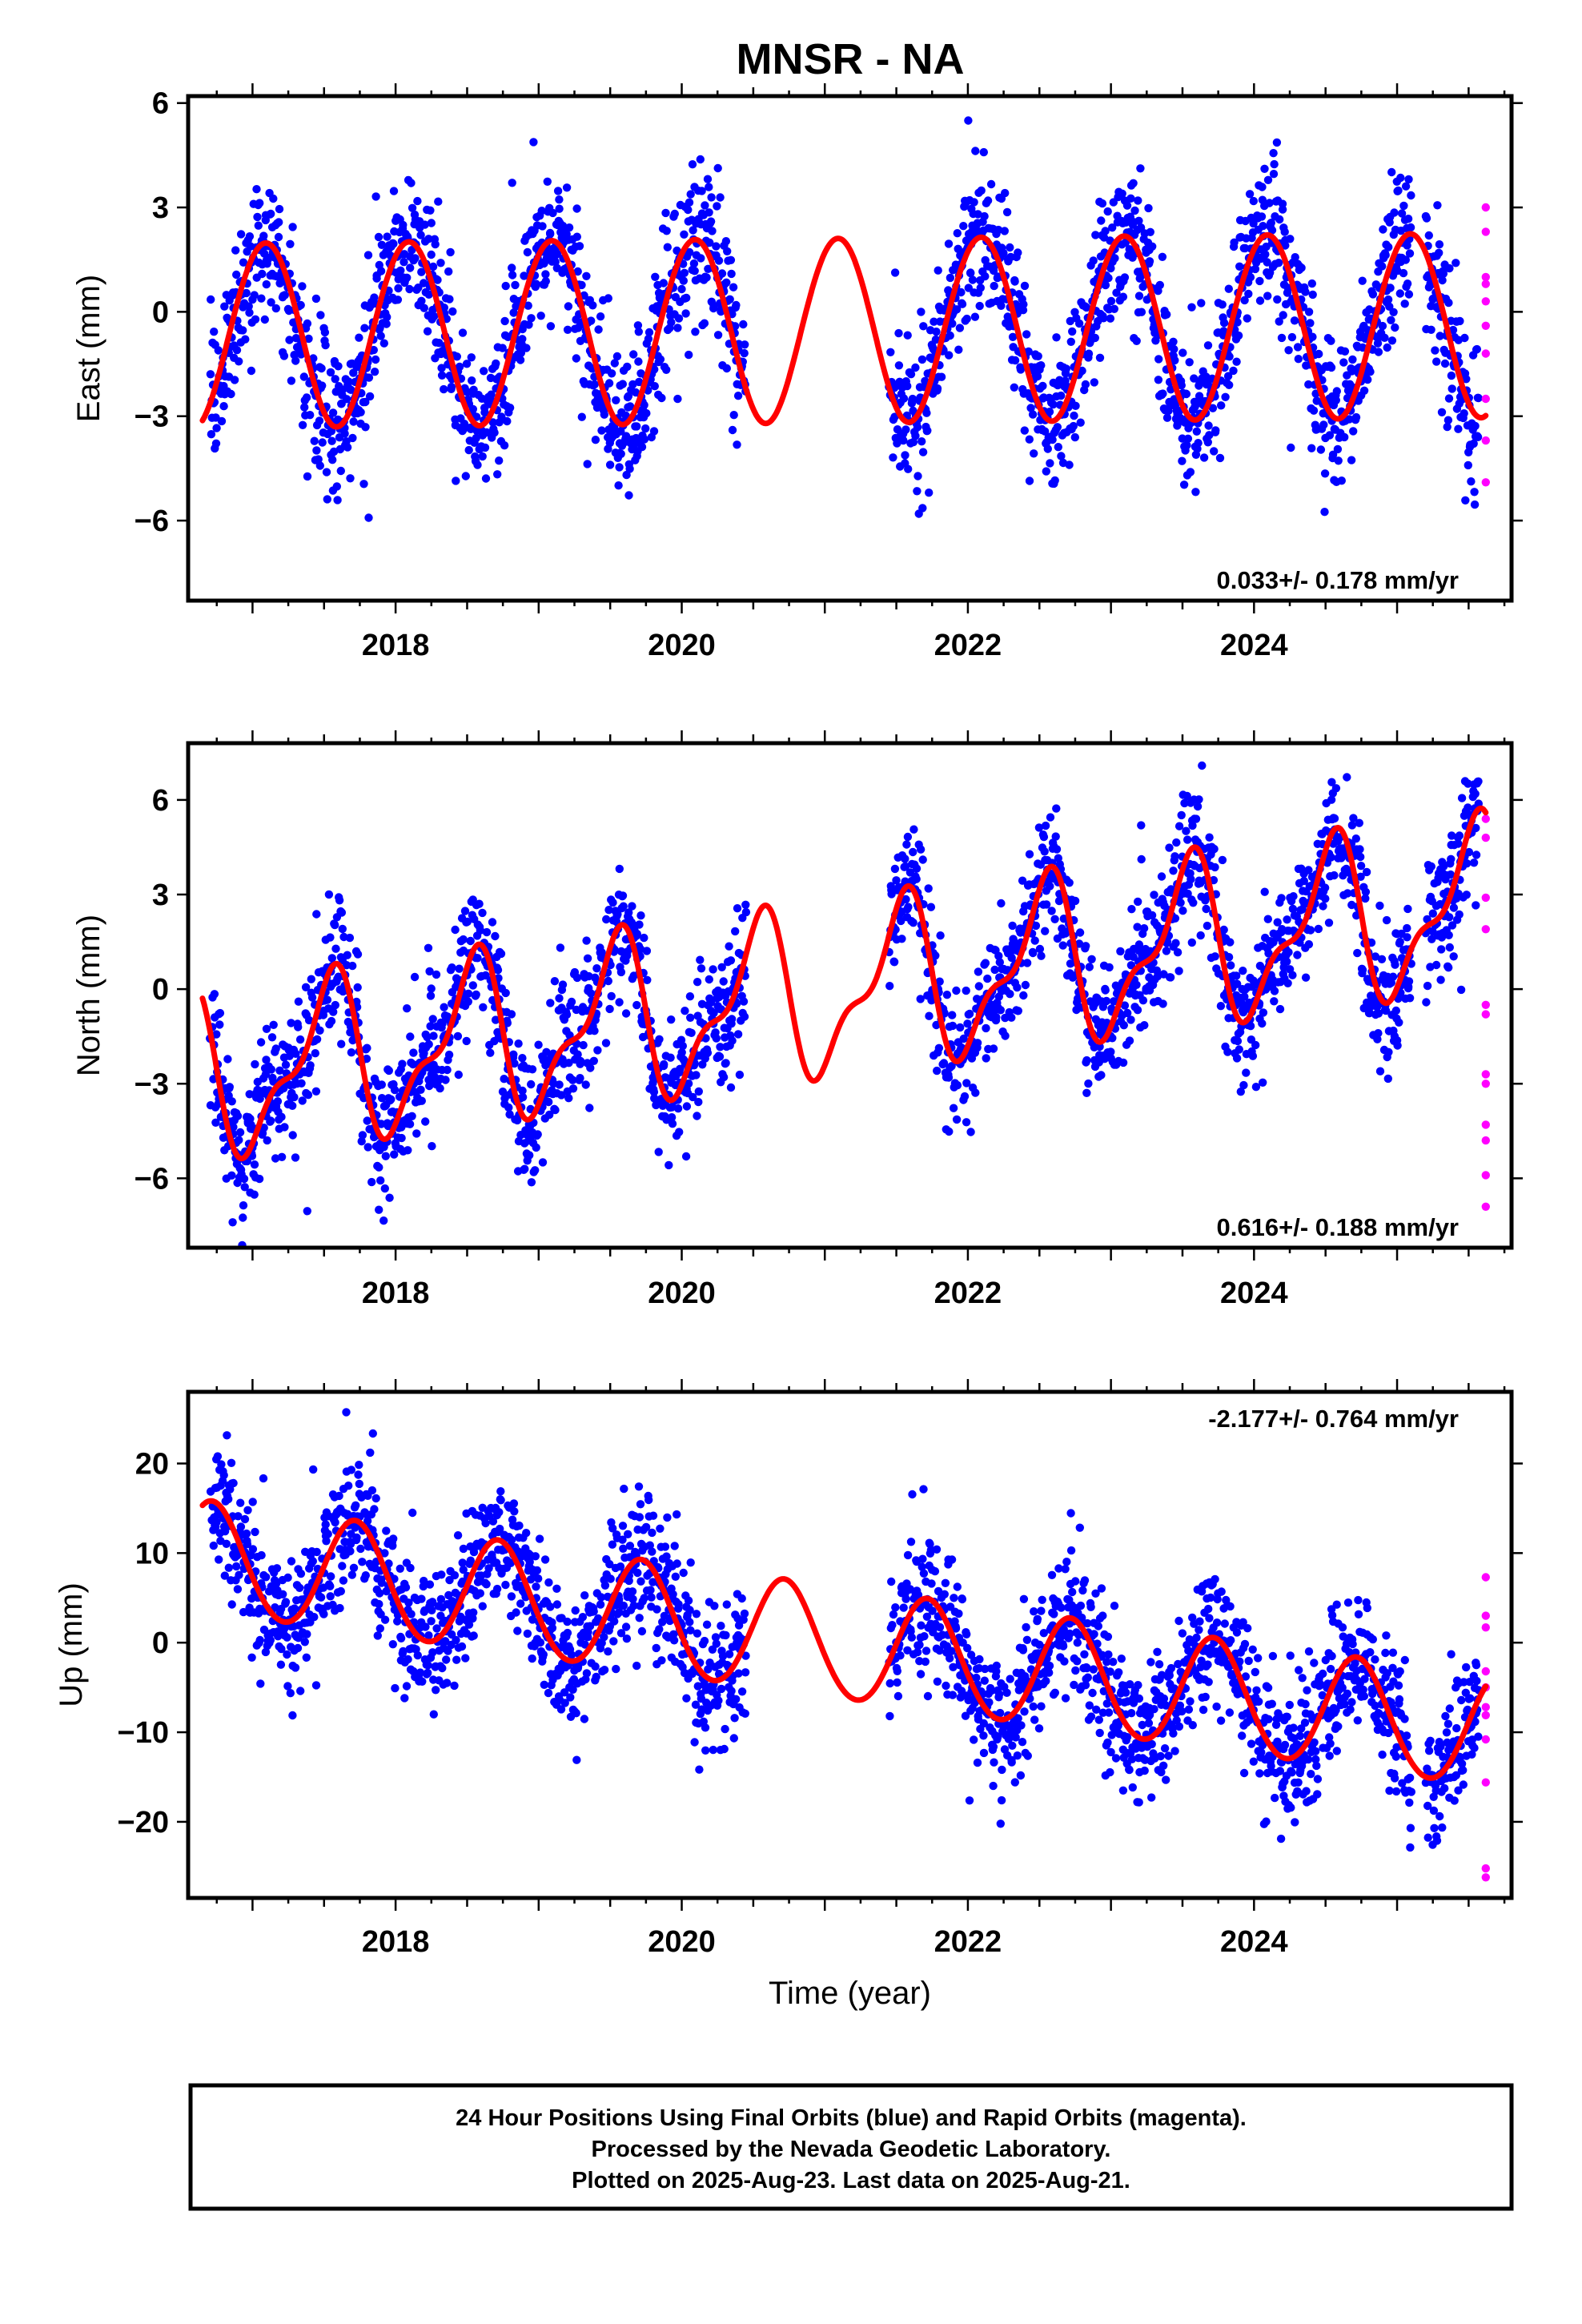 The image size is (1582, 2324). What do you see at coordinates (161, 801) in the screenshot?
I see `y-tick-label: 6` at bounding box center [161, 801].